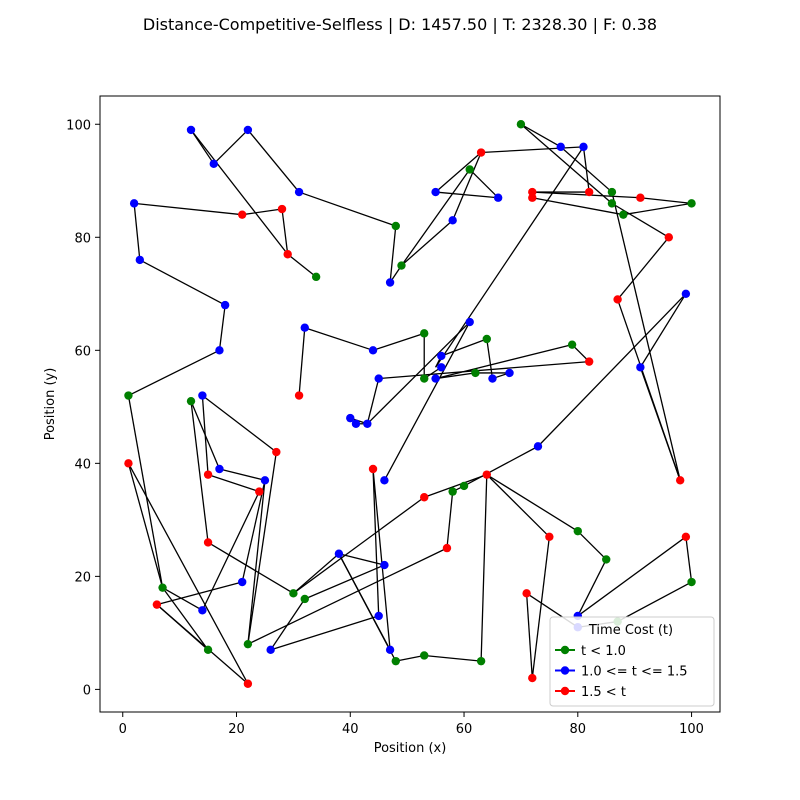  What do you see at coordinates (82, 464) in the screenshot?
I see `y-tick-label: 40` at bounding box center [82, 464].